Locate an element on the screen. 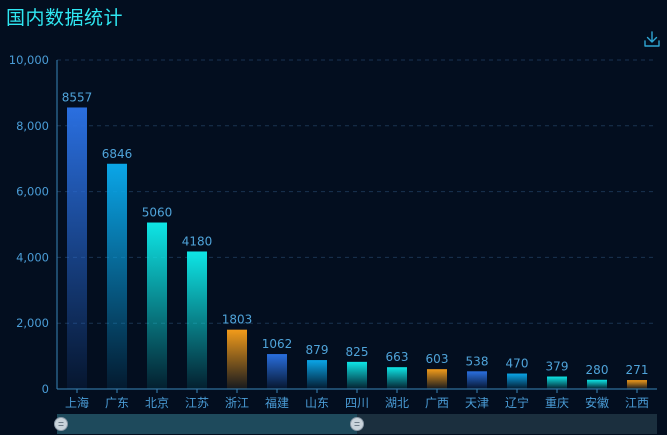  data-zoom-slider is located at coordinates (355, 424).